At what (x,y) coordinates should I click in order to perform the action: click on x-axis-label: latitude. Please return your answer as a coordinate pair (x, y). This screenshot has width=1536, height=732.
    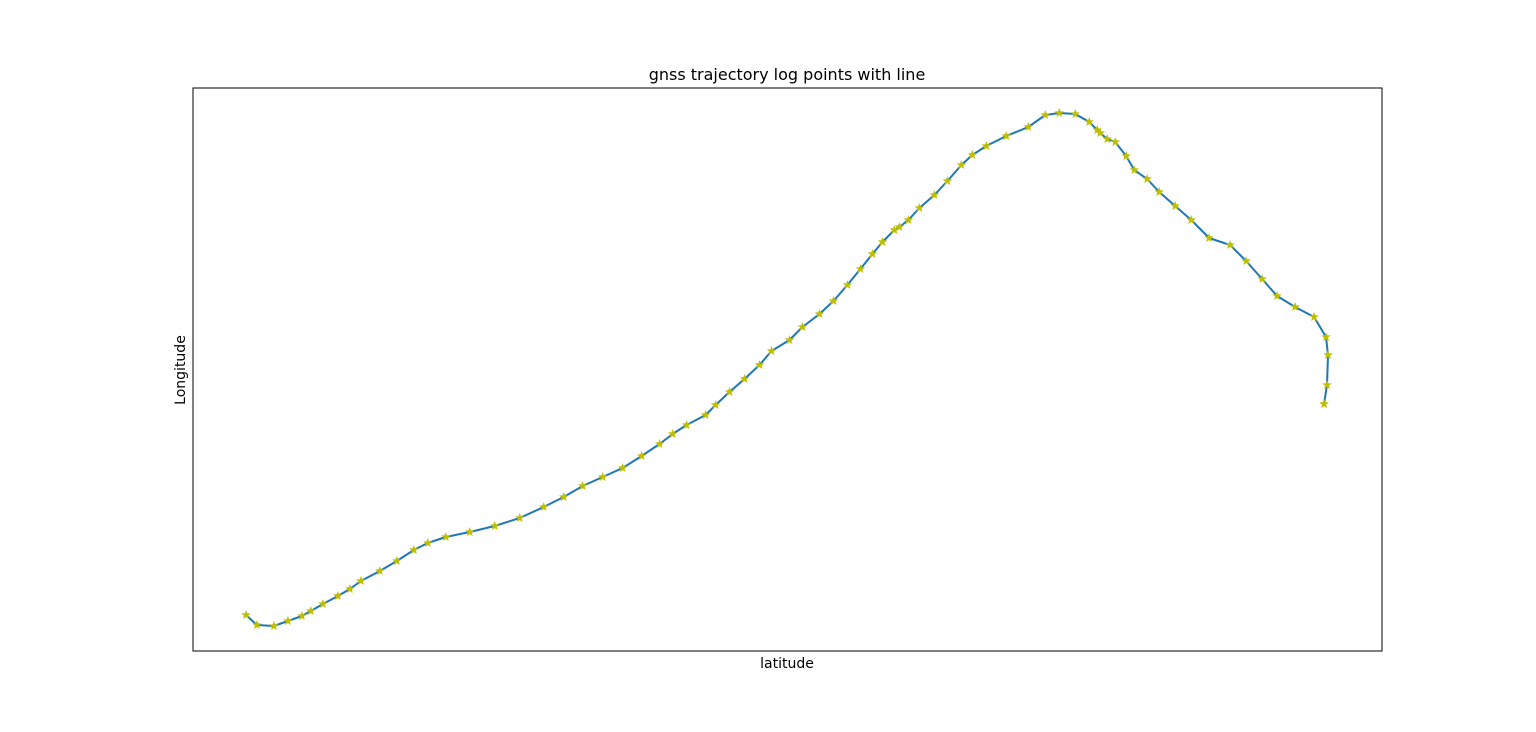
    Looking at the image, I should click on (787, 664).